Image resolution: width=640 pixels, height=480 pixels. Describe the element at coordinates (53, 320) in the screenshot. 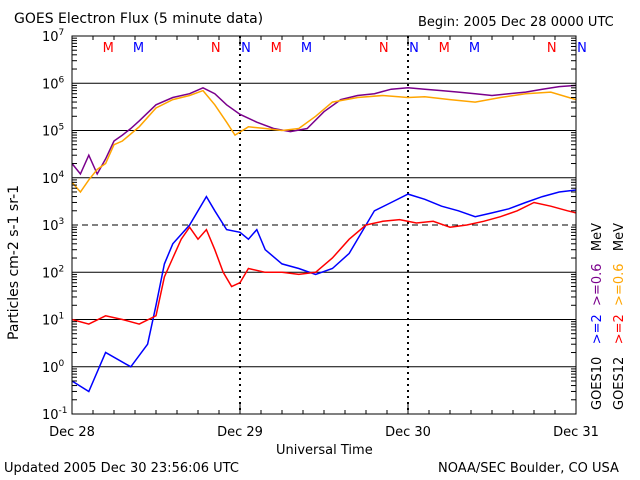

I see `y-tick-label: 10¹` at that location.